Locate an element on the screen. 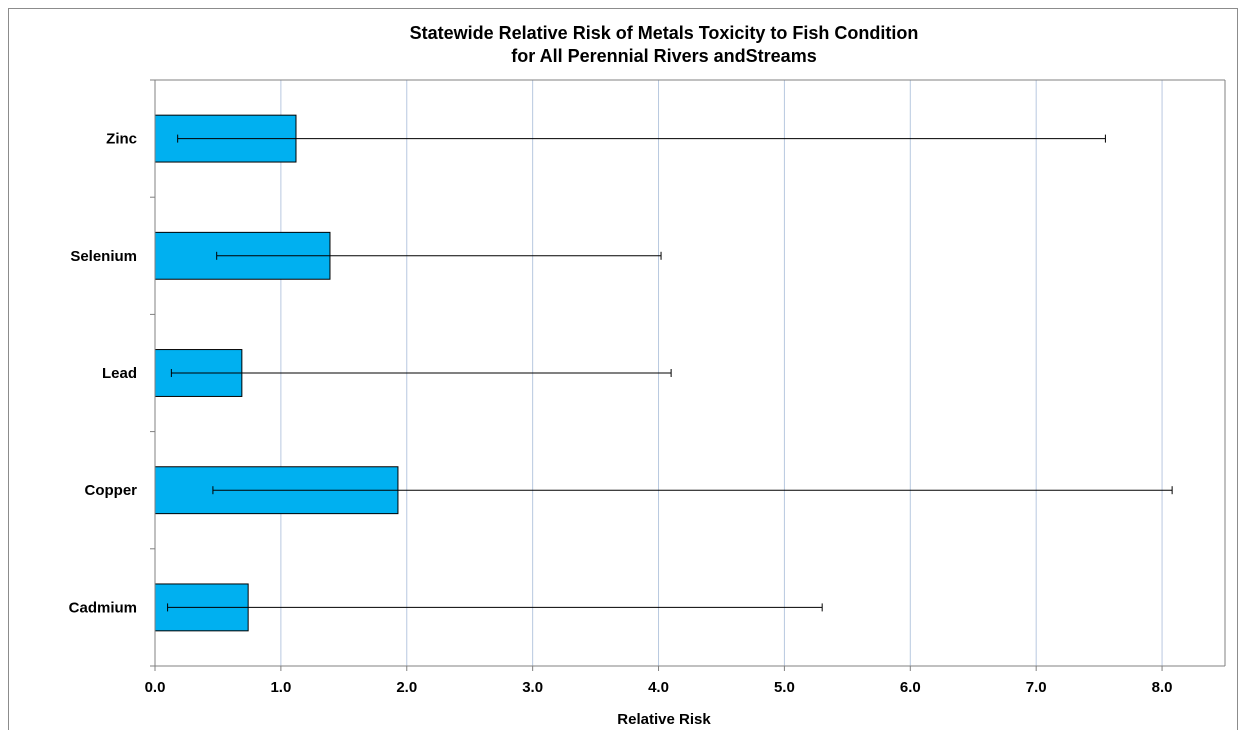  category-label-zinc: Zinc is located at coordinates (121, 139).